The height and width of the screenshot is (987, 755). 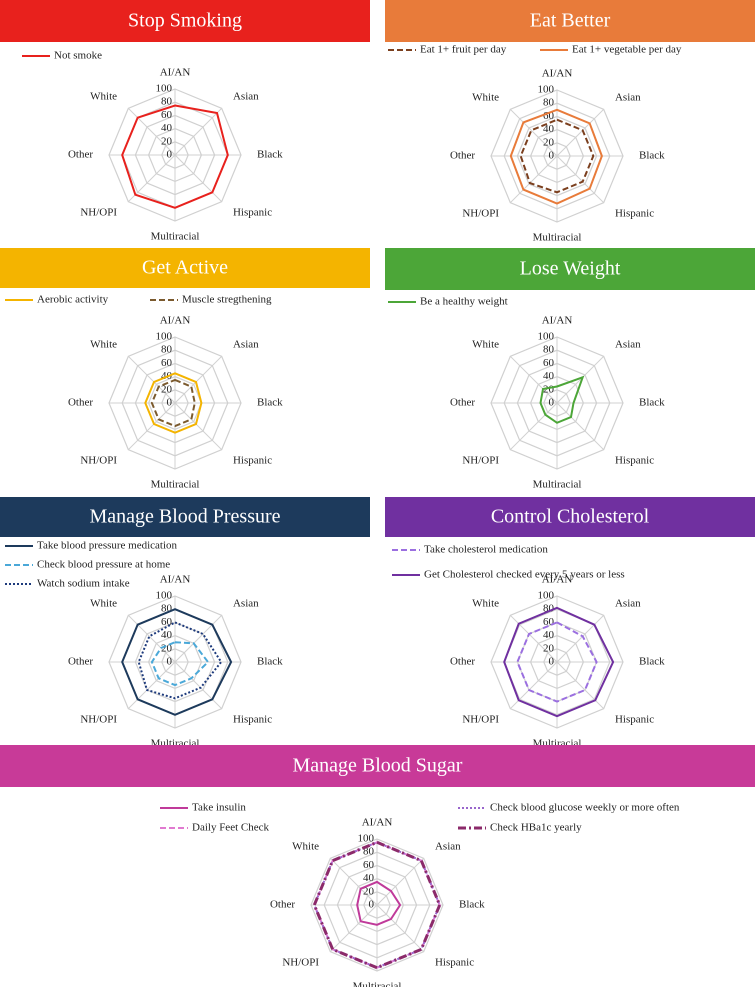 I want to click on panel-title: Manage Blood Sugar, so click(x=378, y=766).